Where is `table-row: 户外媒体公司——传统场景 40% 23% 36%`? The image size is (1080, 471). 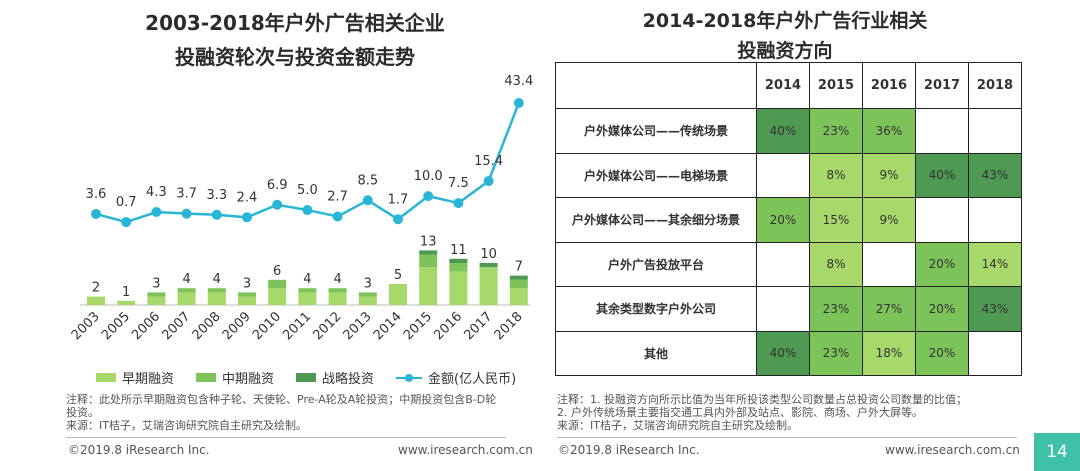 table-row: 户外媒体公司——传统场景 40% 23% 36% is located at coordinates (788, 131).